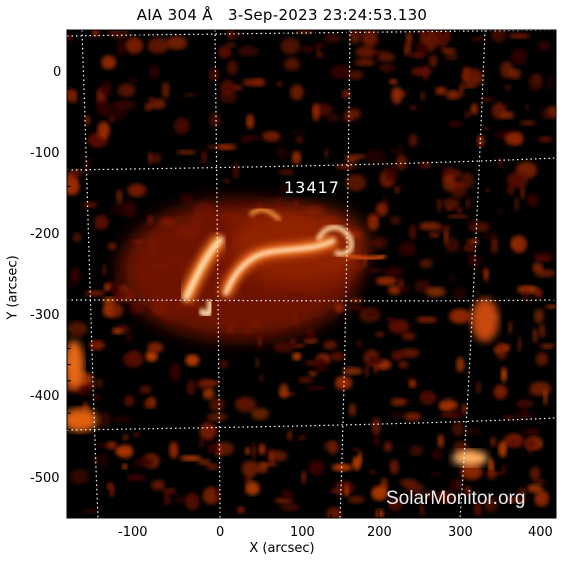 Image resolution: width=564 pixels, height=564 pixels. What do you see at coordinates (45, 315) in the screenshot?
I see `y-tick-label: -300` at bounding box center [45, 315].